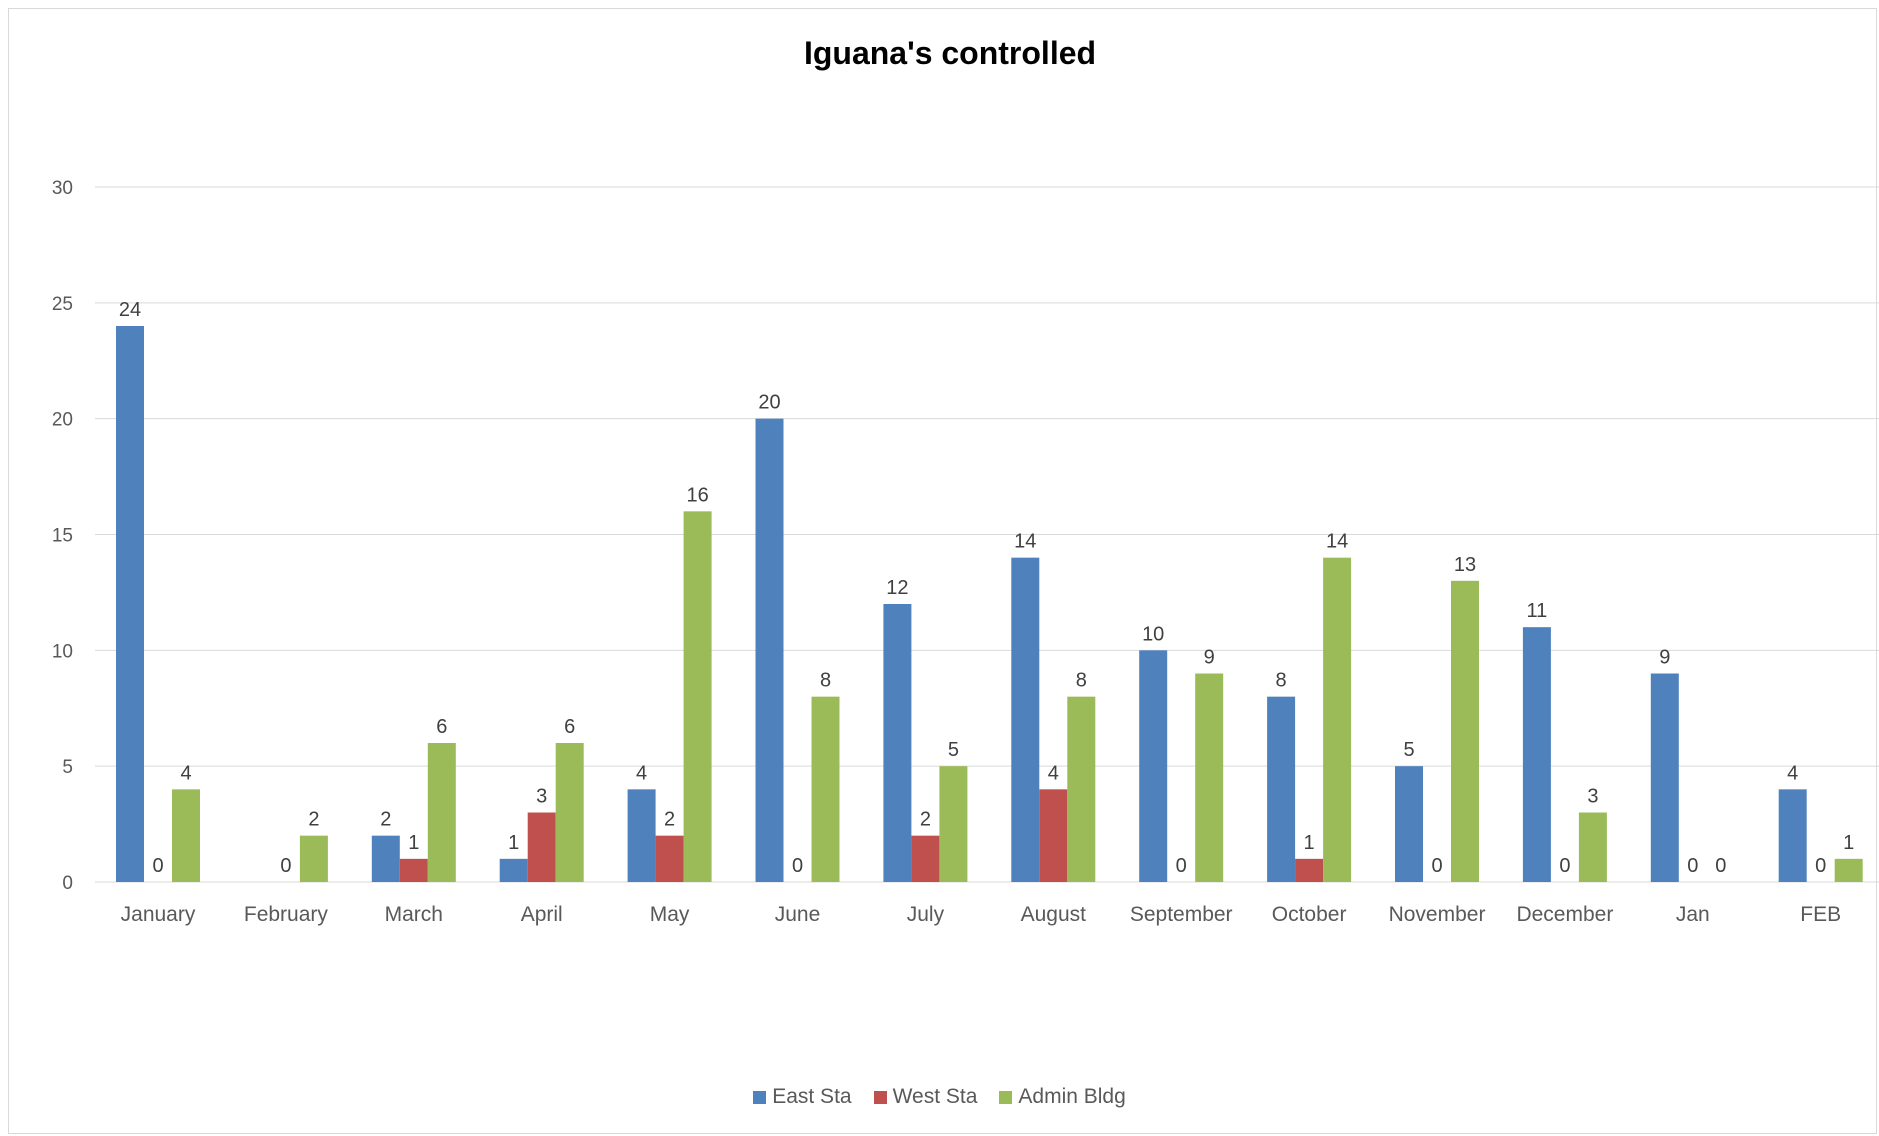 This screenshot has height=1136, width=1879. I want to click on data-label-east-sta-march: 2, so click(385, 820).